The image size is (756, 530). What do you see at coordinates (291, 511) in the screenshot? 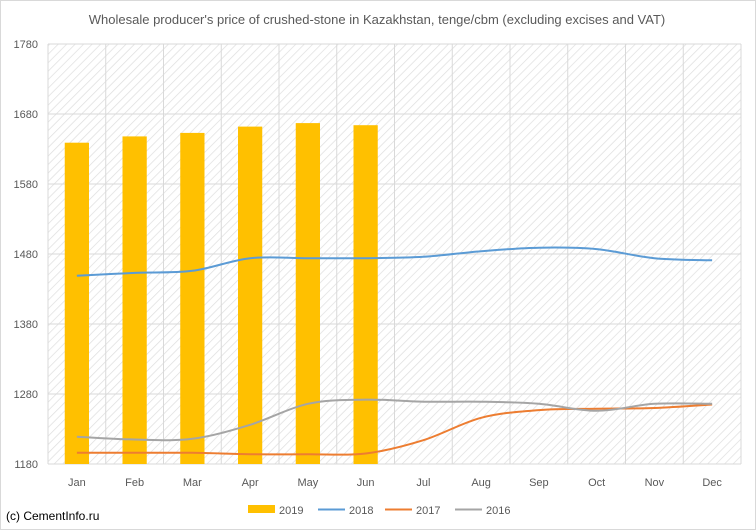
I see `legend-label-2019: 2019` at bounding box center [291, 511].